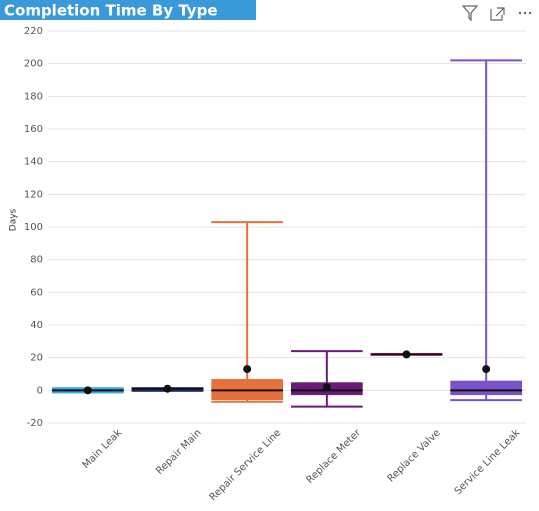  Describe the element at coordinates (36, 260) in the screenshot. I see `y-tick-label: 80` at that location.